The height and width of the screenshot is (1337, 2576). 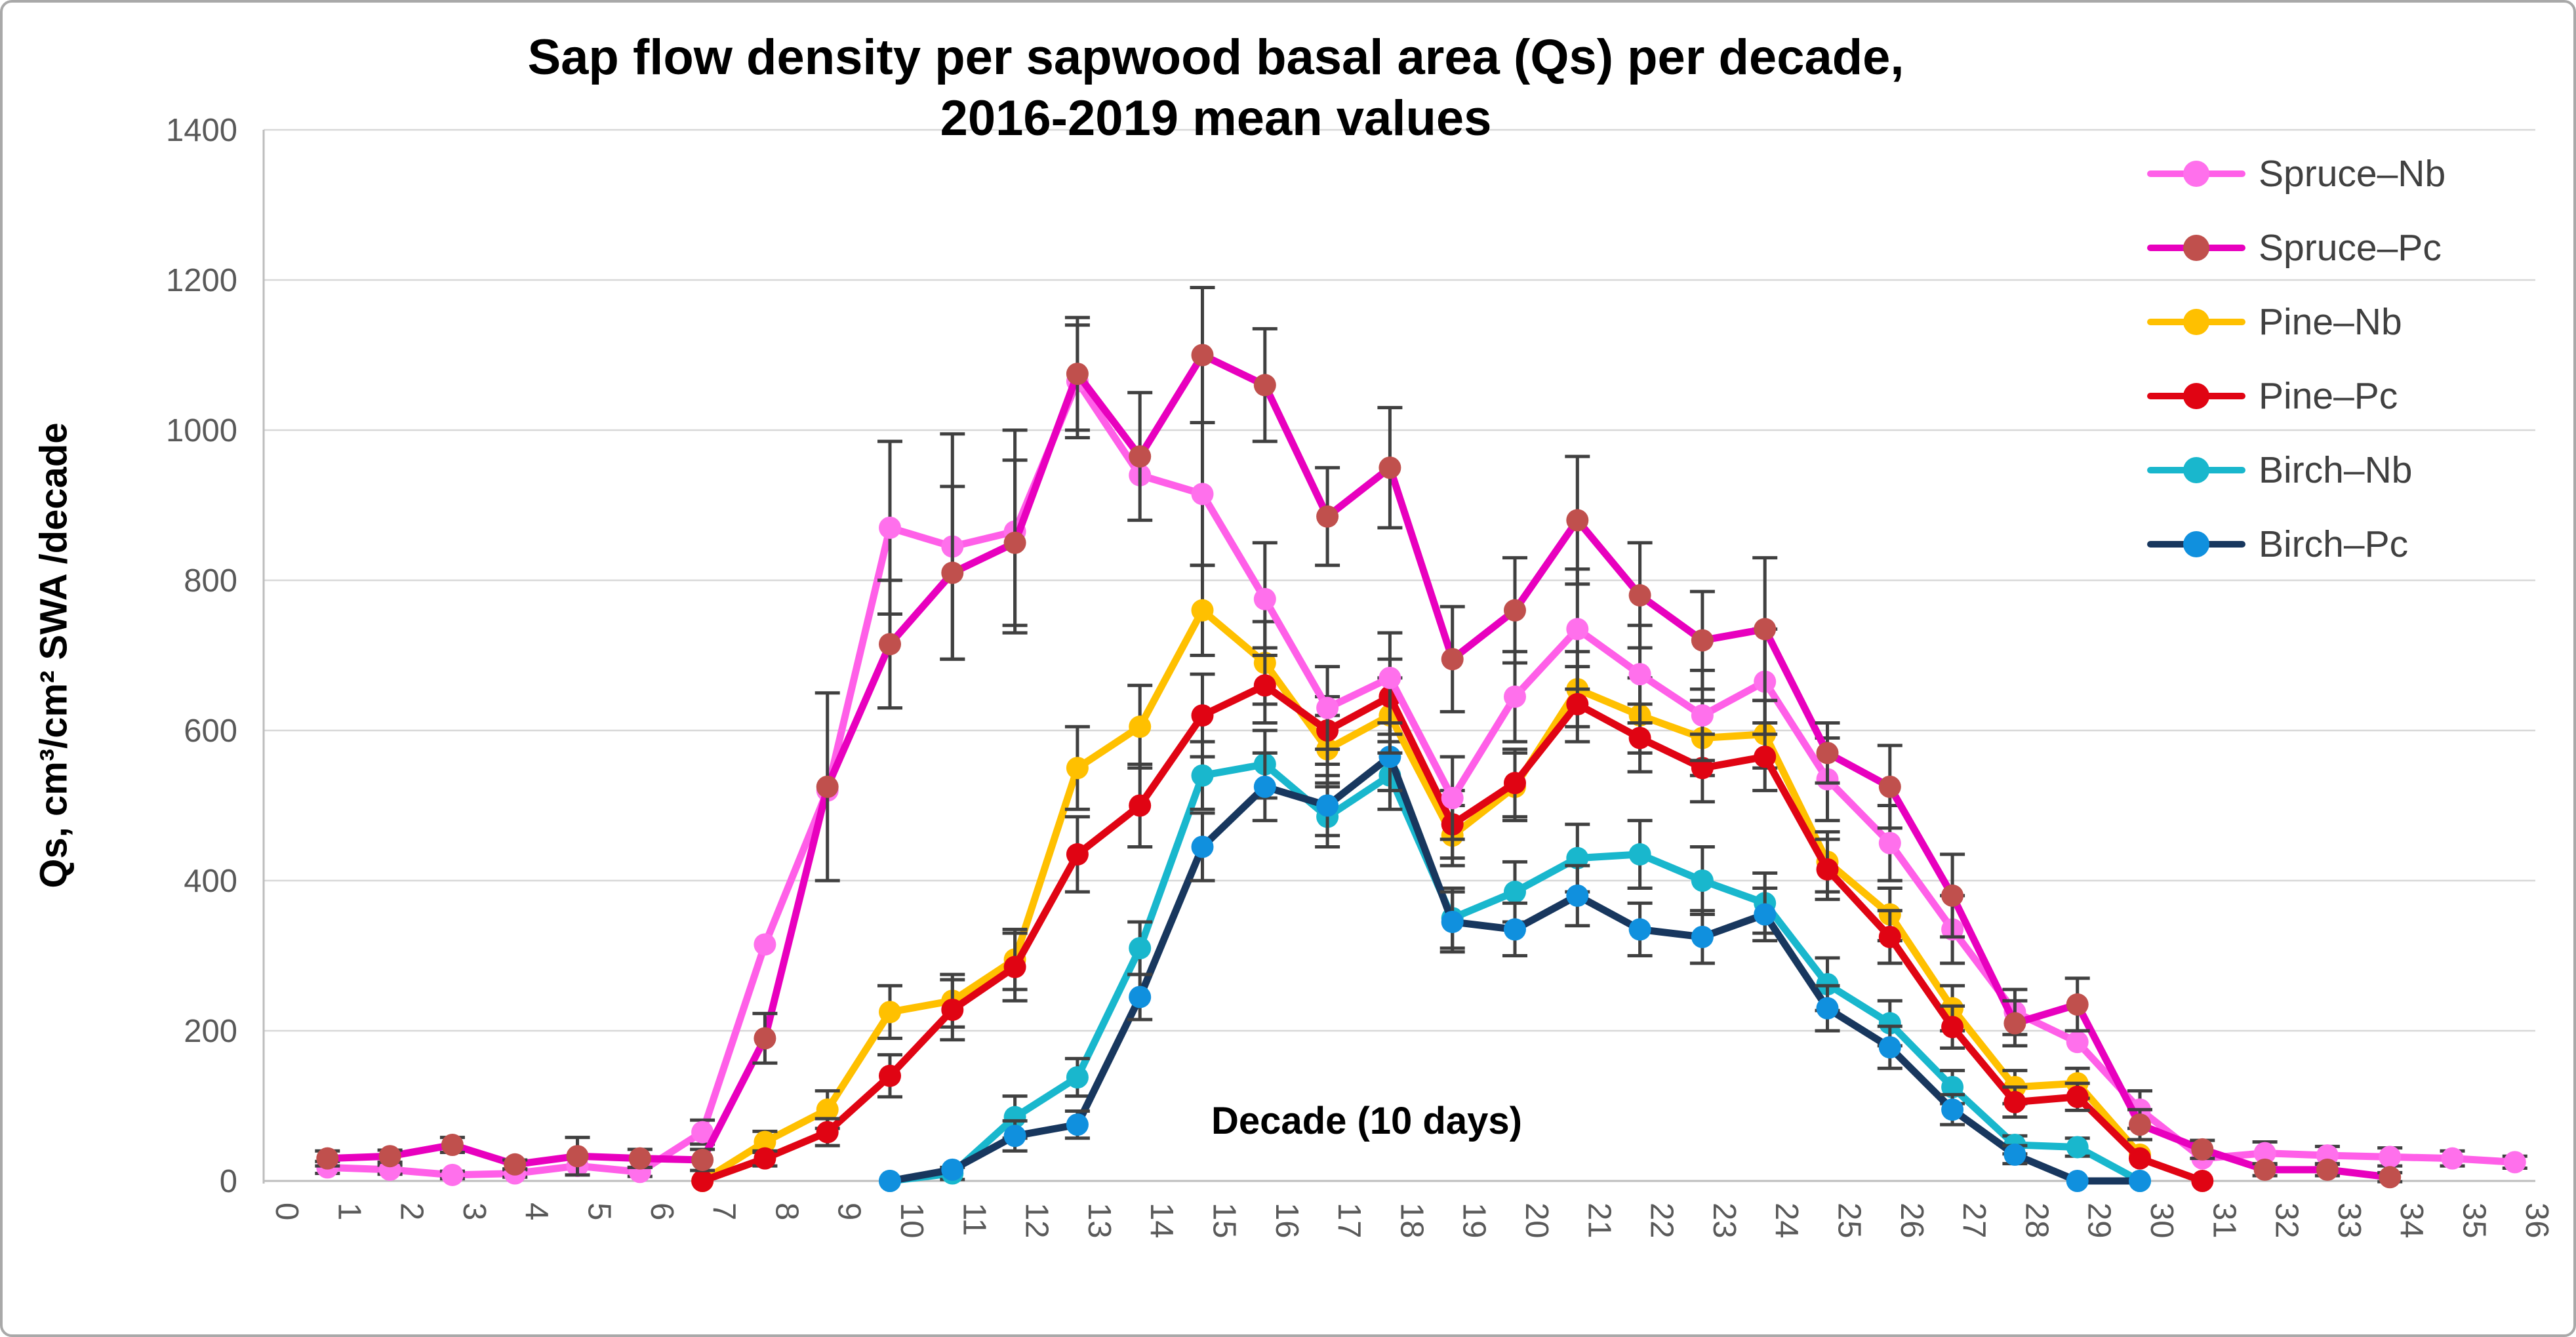 What do you see at coordinates (1662, 1221) in the screenshot?
I see `x-tick-label: 22` at bounding box center [1662, 1221].